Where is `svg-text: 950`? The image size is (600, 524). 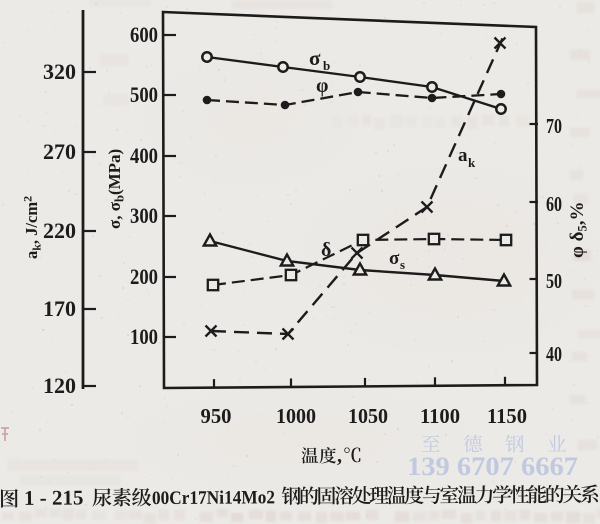 svg-text: 950 is located at coordinates (216, 416).